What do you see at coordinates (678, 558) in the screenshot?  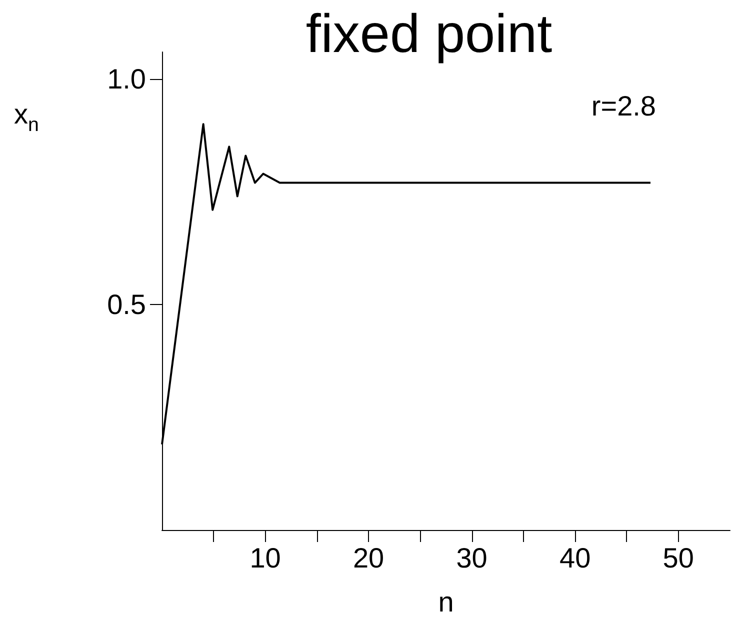 I see `x-tick-label: 50` at bounding box center [678, 558].